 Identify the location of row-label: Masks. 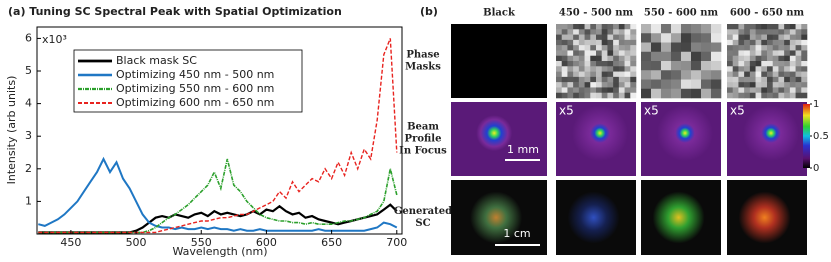
(423, 67).